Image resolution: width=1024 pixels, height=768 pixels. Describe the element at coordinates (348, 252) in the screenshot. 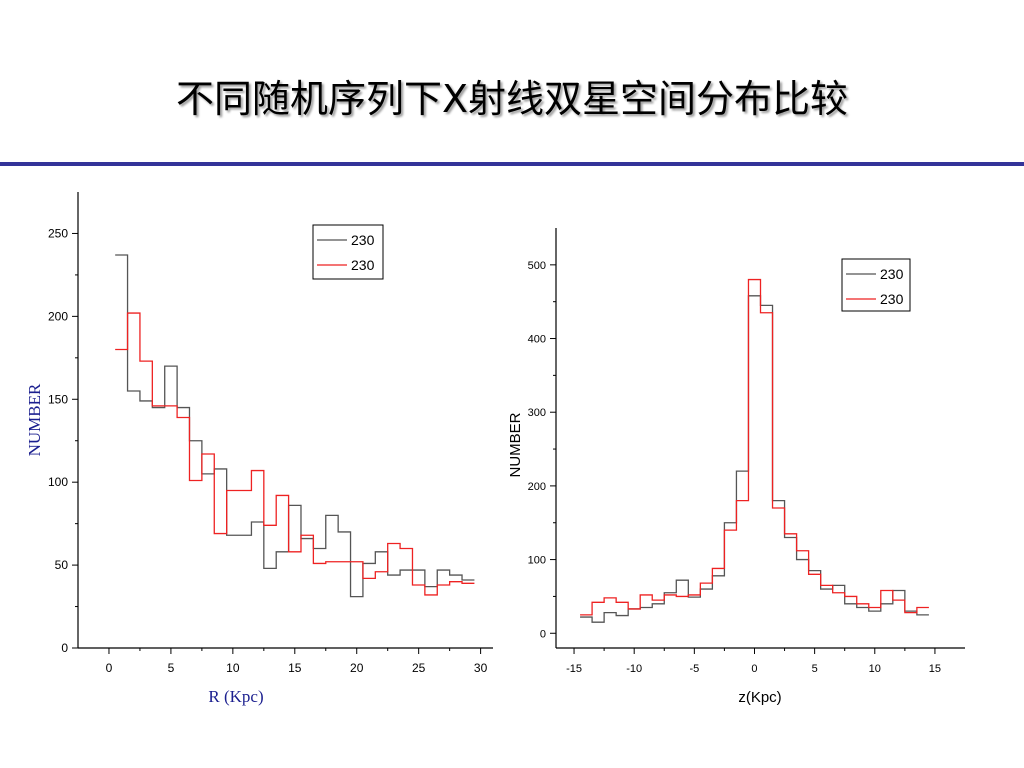

I see `r-legend` at that location.